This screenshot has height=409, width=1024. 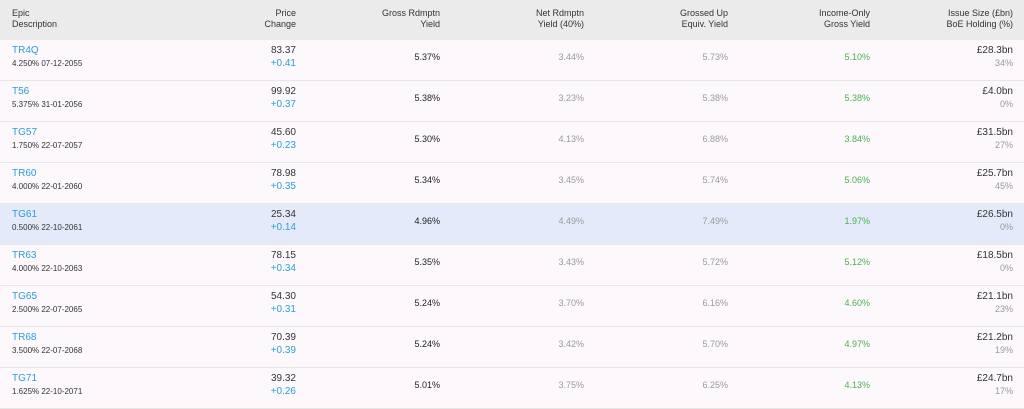 What do you see at coordinates (24, 173) in the screenshot?
I see `epic-link: TR60` at bounding box center [24, 173].